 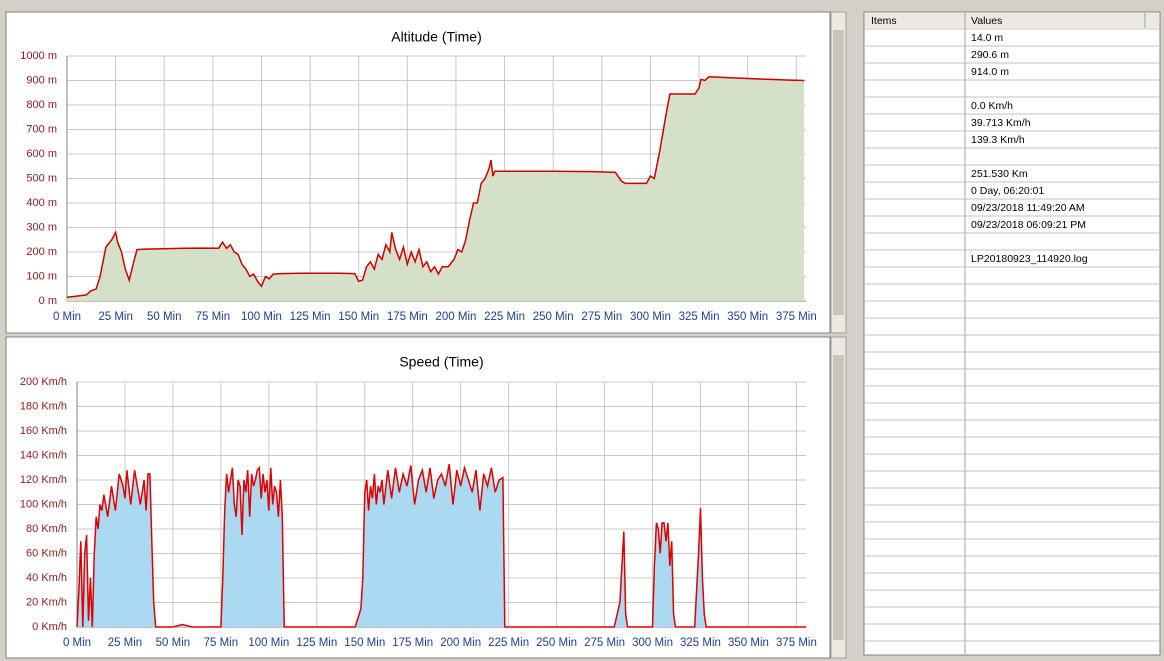 I want to click on chart-title: Altitude (Time), so click(x=436, y=37).